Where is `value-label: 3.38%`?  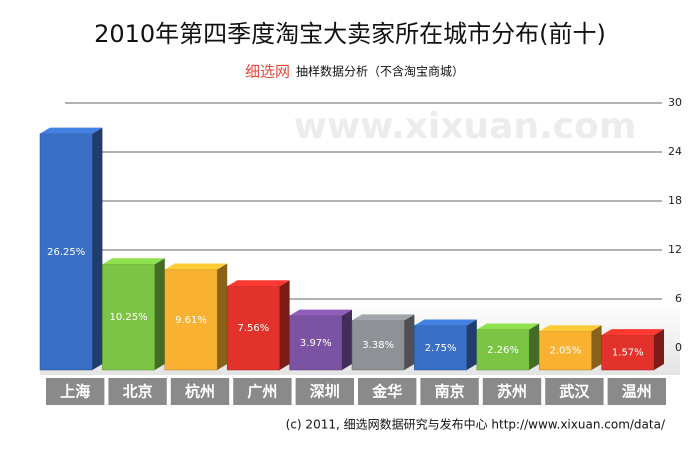 value-label: 3.38% is located at coordinates (378, 345).